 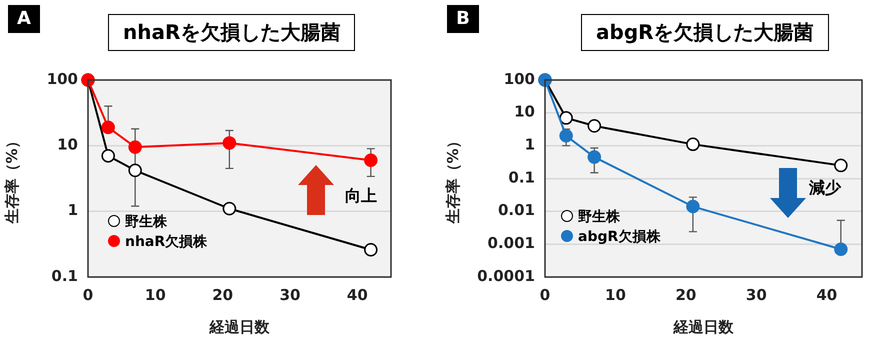 I want to click on chart-title: abgRを欠損した大腸菌, so click(x=705, y=32).